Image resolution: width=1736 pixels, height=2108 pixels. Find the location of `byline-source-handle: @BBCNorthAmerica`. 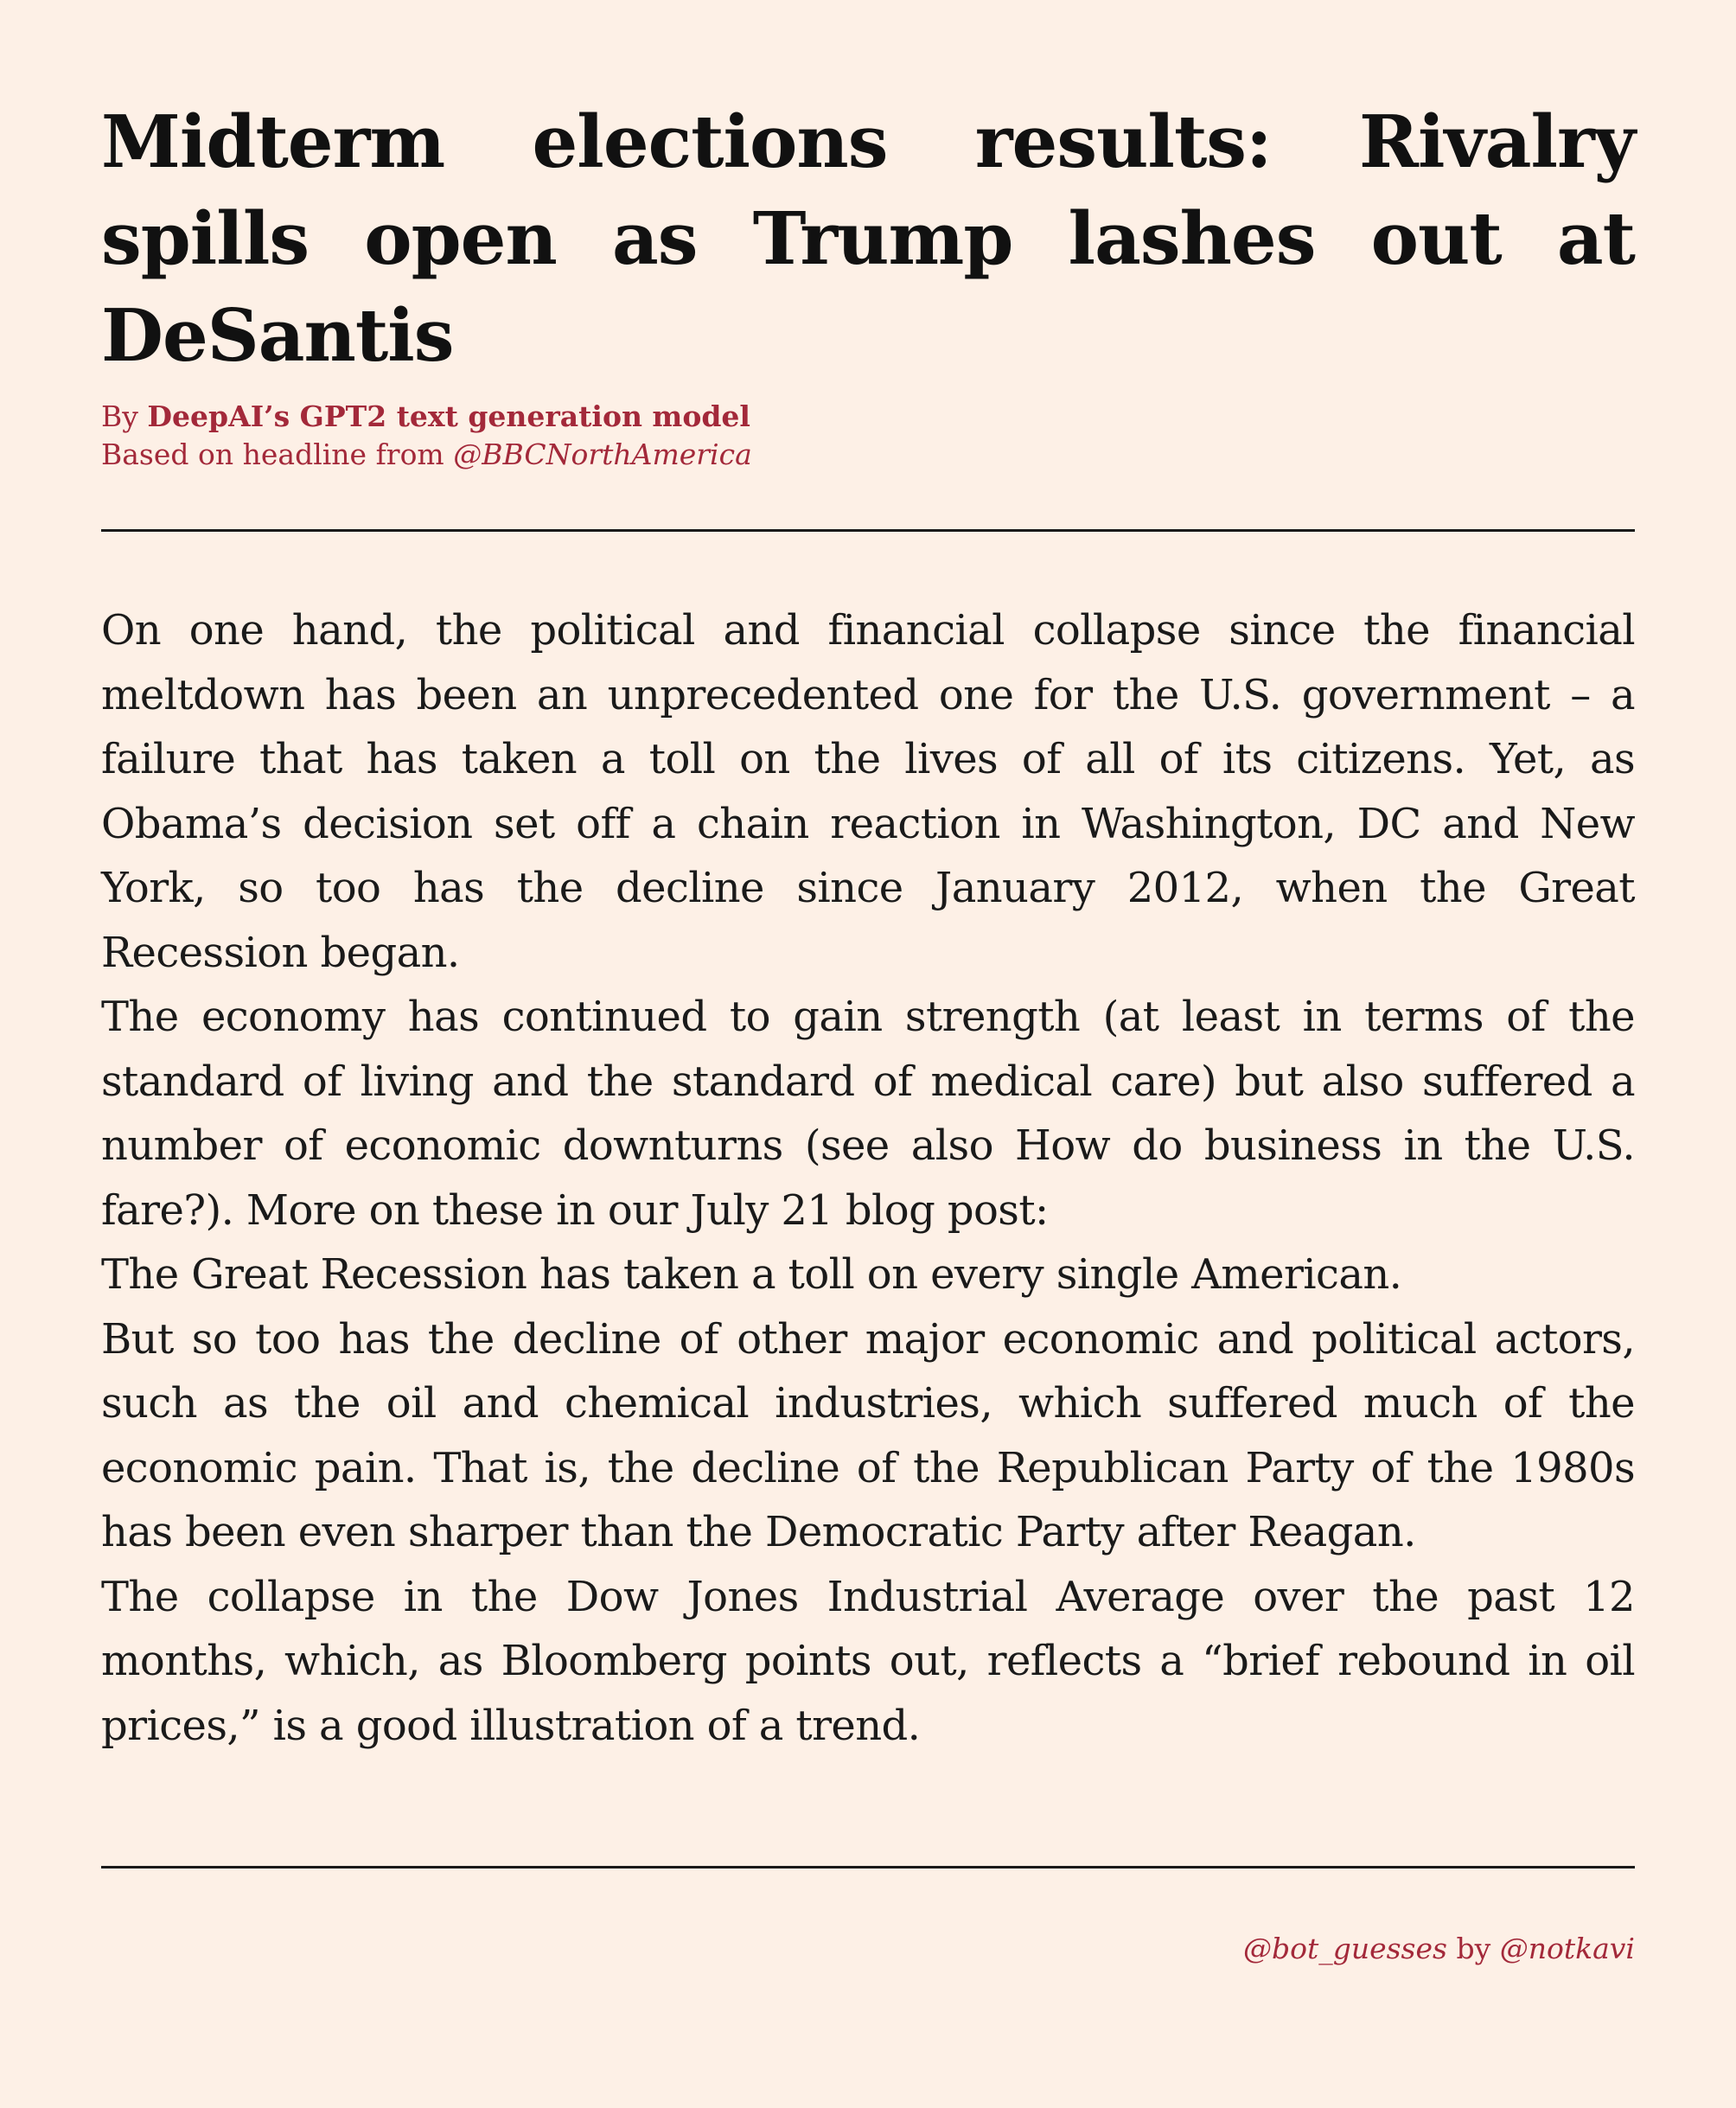

byline-source-handle: @BBCNorthAmerica is located at coordinates (602, 454).